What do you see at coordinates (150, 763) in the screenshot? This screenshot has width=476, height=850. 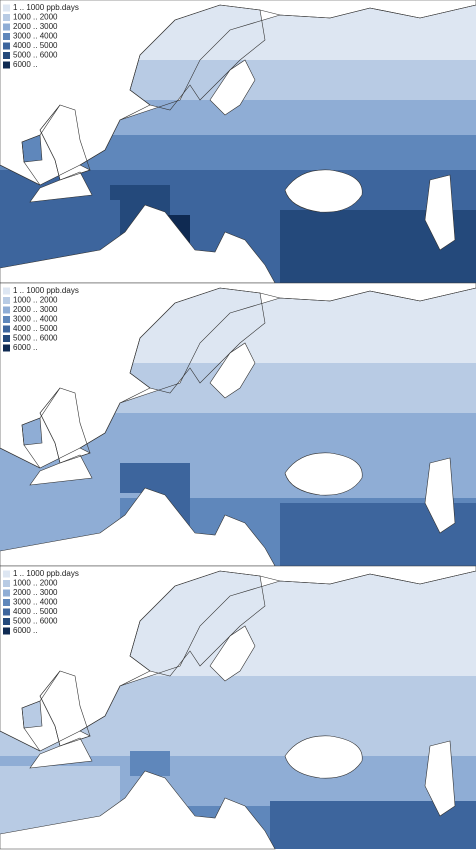 I see `ozone-patch` at bounding box center [150, 763].